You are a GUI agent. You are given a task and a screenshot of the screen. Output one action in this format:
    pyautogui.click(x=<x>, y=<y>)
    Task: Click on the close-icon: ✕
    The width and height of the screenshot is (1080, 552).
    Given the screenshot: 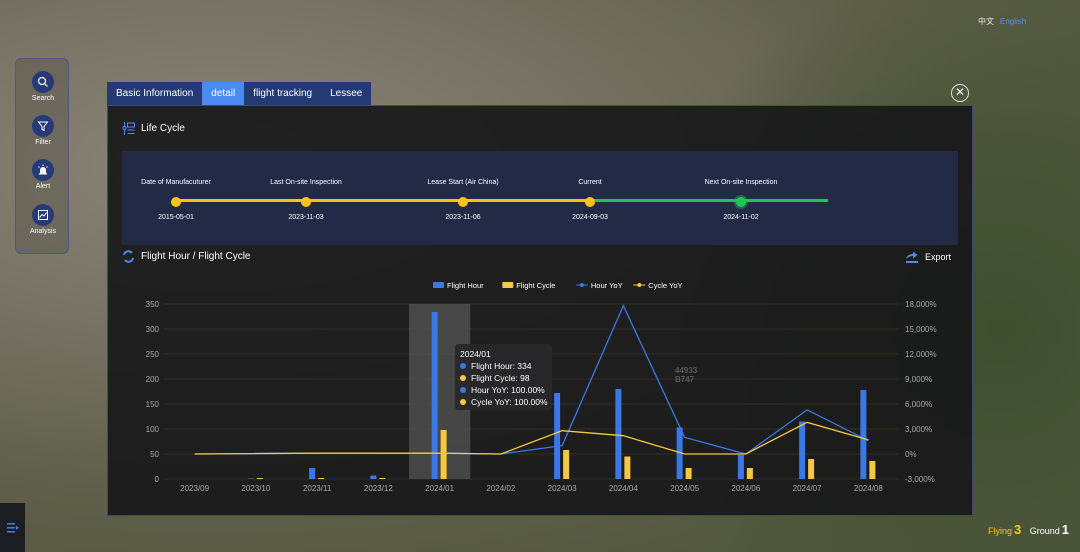 What is the action you would take?
    pyautogui.click(x=960, y=92)
    